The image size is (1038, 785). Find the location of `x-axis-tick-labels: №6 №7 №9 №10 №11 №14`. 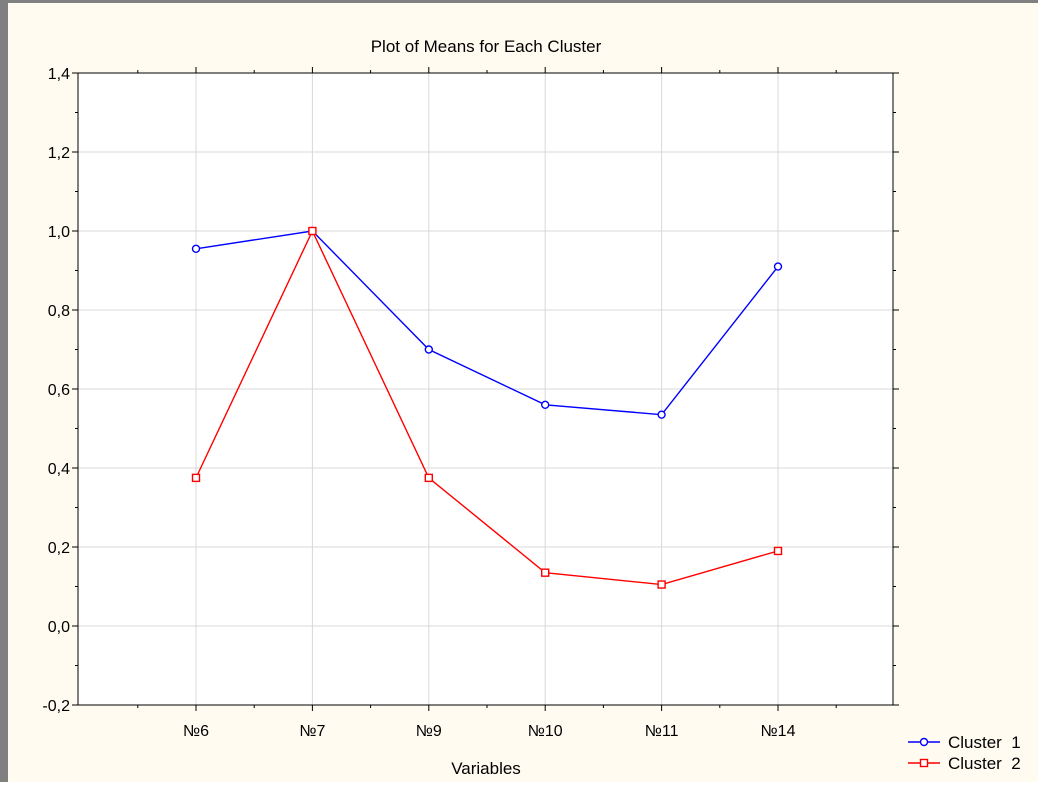

x-axis-tick-labels: №6 №7 №9 №10 №11 №14 is located at coordinates (489, 731).